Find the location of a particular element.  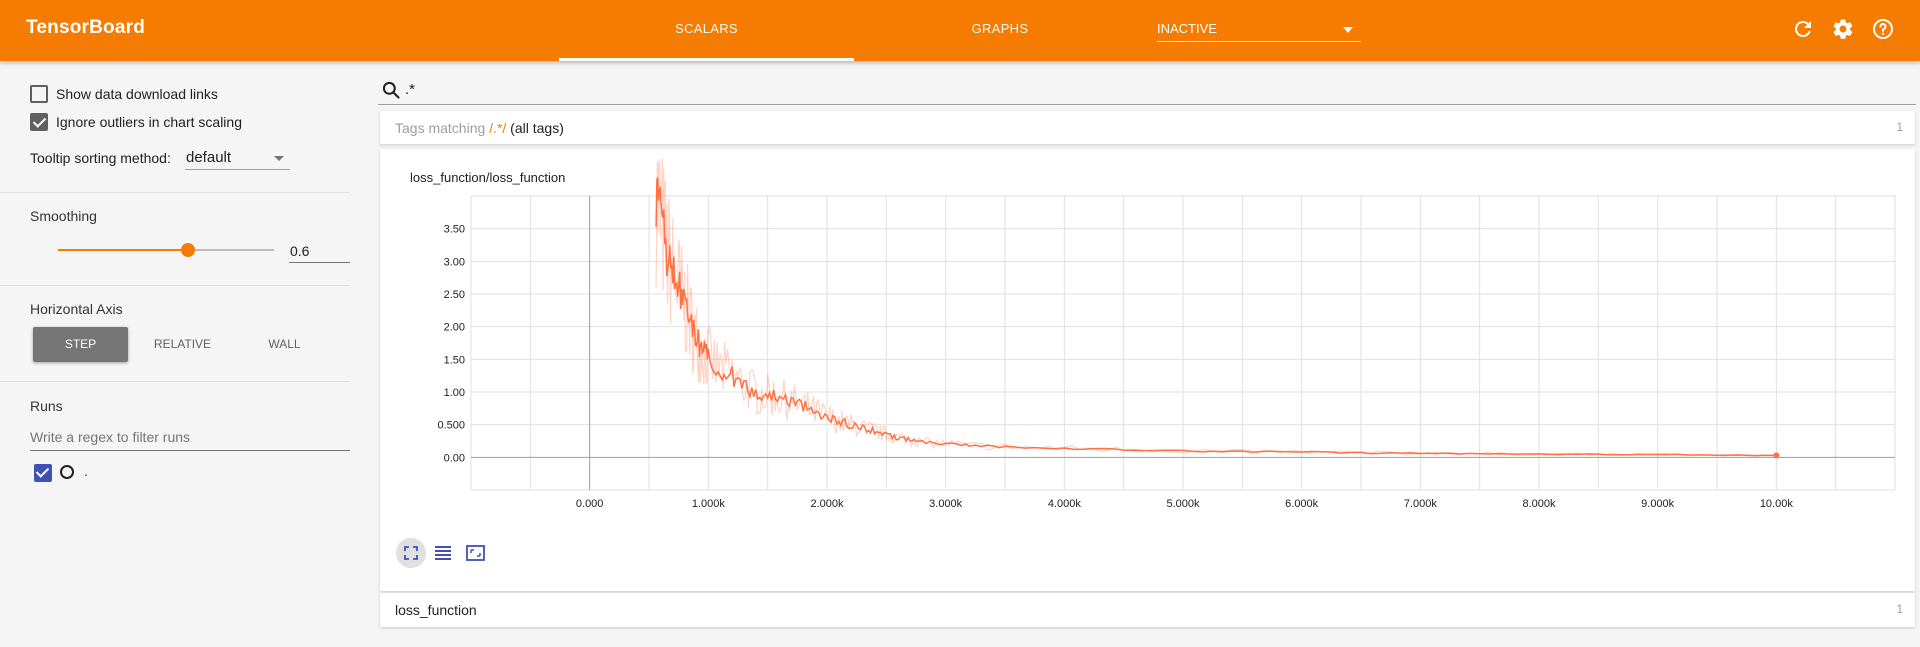

tab-scalars: SCALARS is located at coordinates (706, 28).